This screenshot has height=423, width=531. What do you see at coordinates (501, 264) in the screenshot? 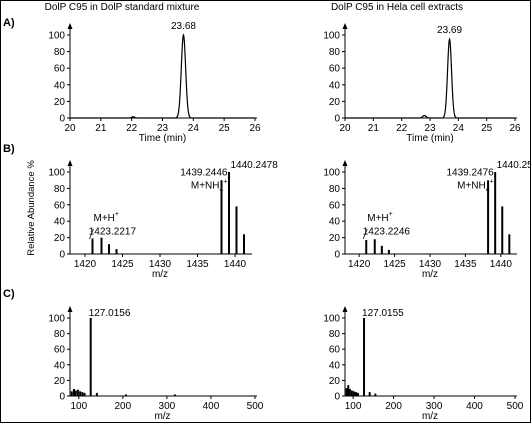
I see `x-tick-label-b-right: 1440` at bounding box center [501, 264].